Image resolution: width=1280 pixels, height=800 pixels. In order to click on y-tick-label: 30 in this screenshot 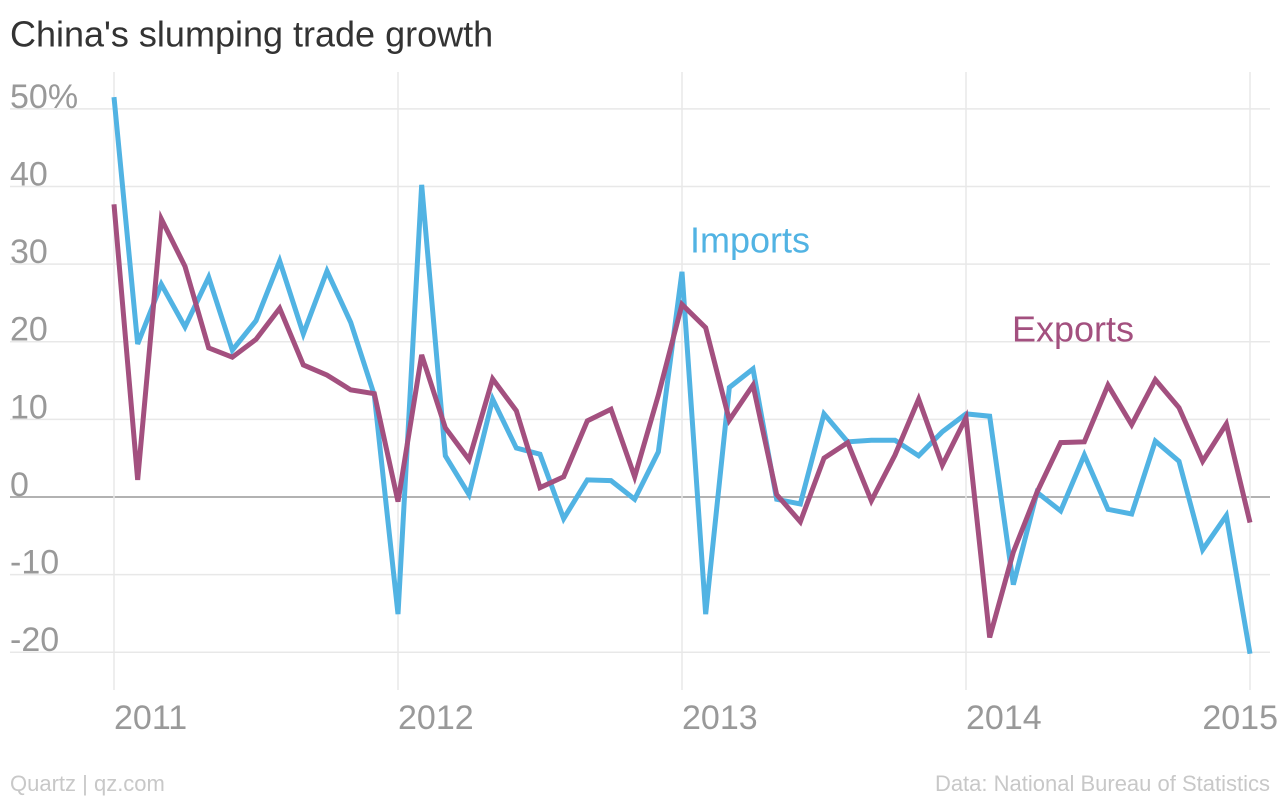, I will do `click(29, 252)`.